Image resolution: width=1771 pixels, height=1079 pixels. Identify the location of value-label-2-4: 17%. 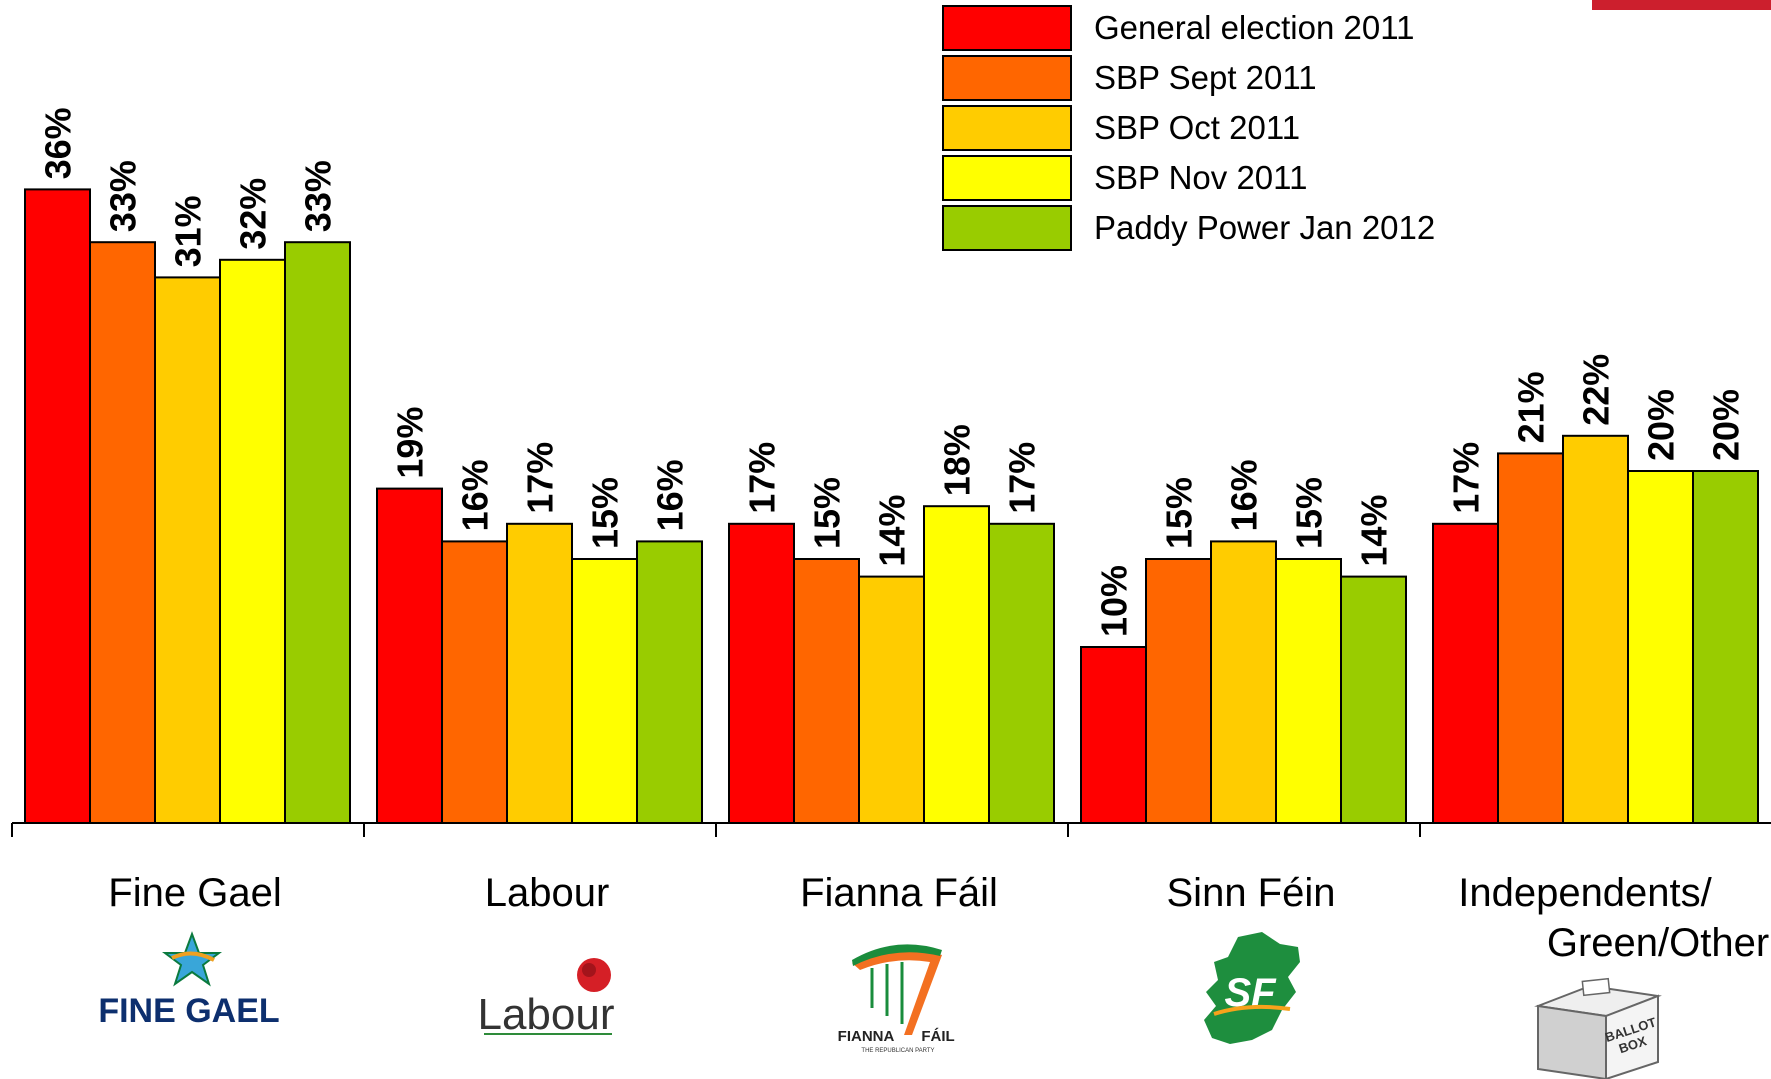
(1022, 478).